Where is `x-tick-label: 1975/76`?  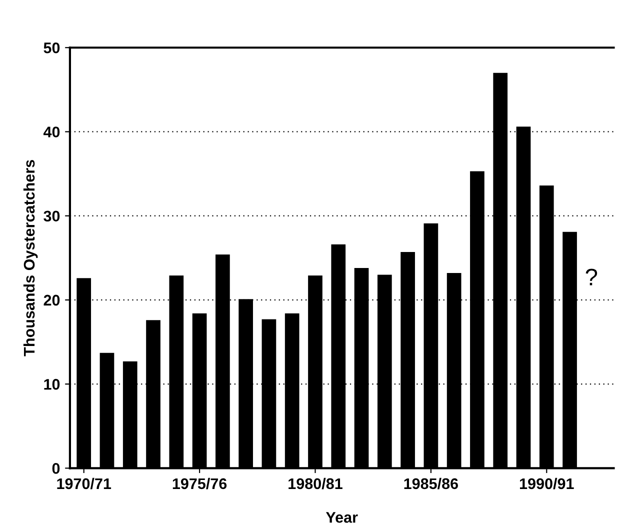
x-tick-label: 1975/76 is located at coordinates (199, 484).